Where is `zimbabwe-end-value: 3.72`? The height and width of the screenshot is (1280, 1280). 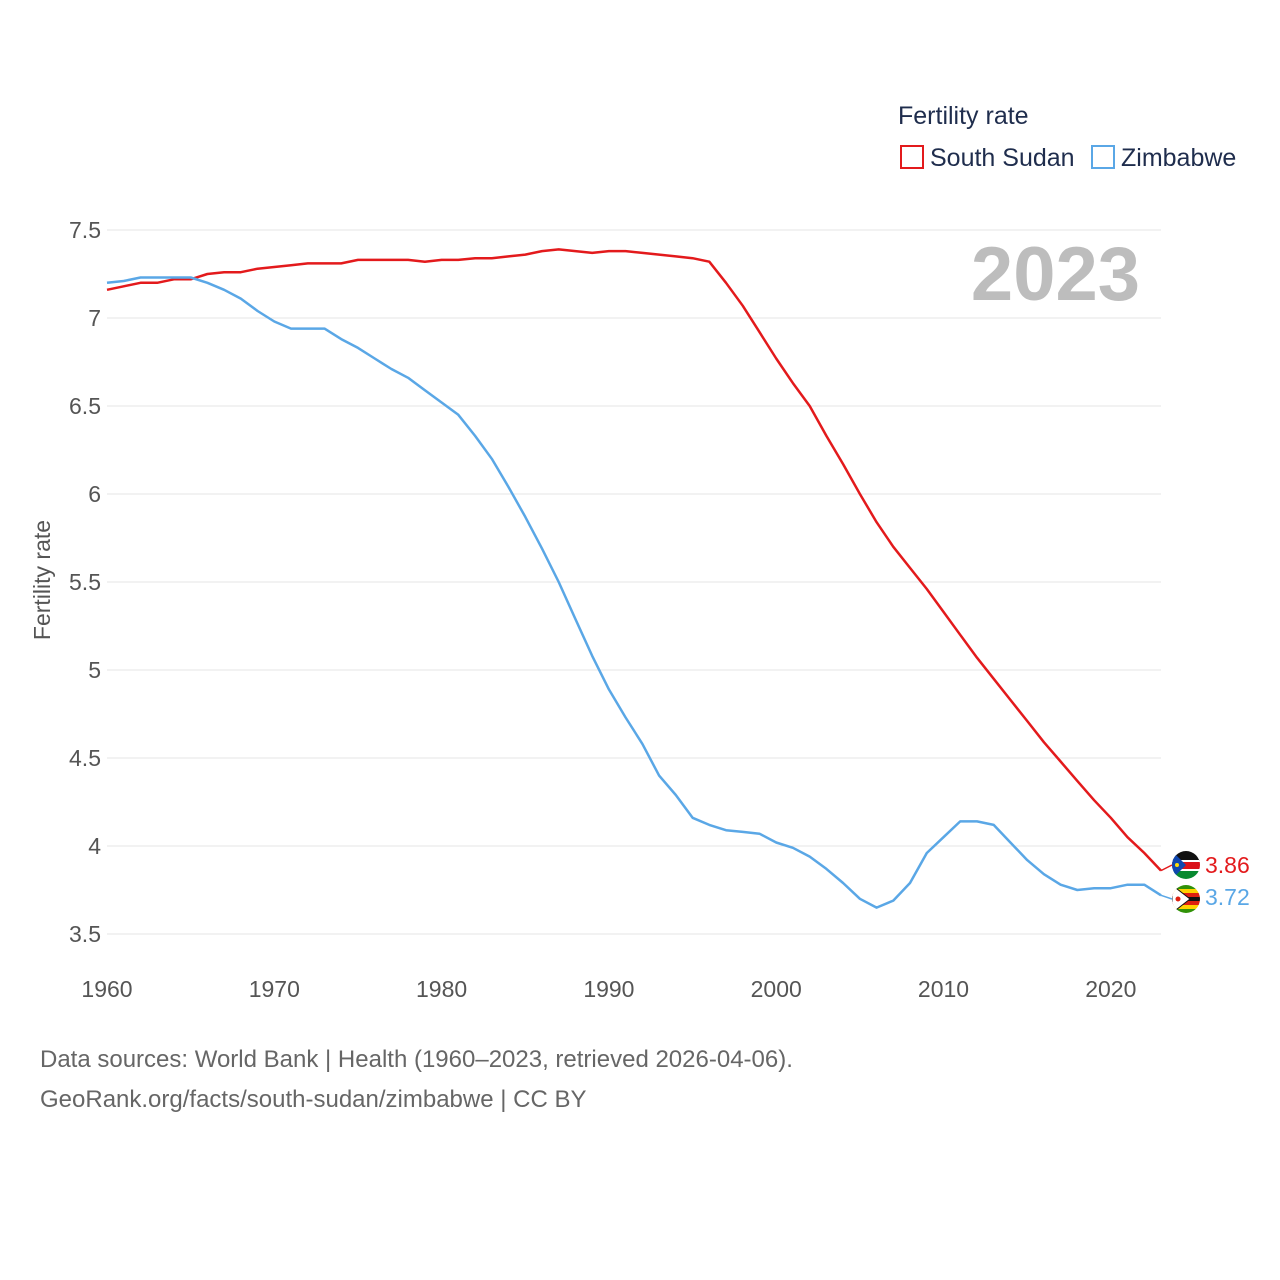
zimbabwe-end-value: 3.72 is located at coordinates (1227, 897).